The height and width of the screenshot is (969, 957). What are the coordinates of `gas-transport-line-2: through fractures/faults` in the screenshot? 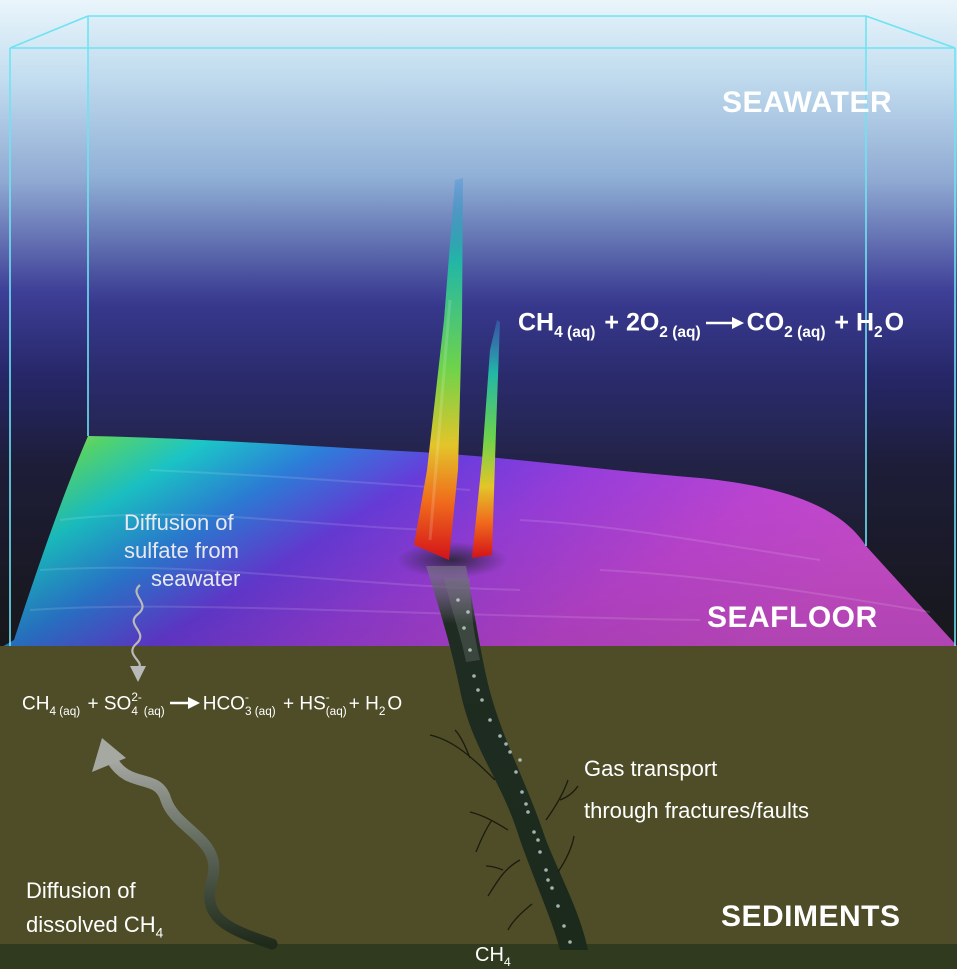 It's located at (697, 810).